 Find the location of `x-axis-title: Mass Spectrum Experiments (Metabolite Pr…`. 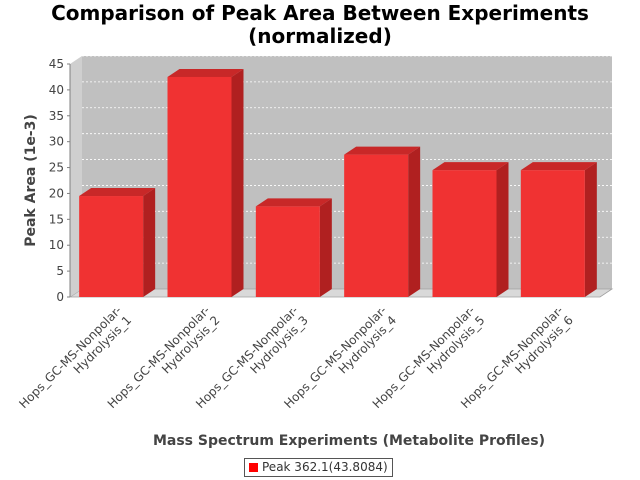

x-axis-title: Mass Spectrum Experiments (Metabolite Pr… is located at coordinates (349, 441).